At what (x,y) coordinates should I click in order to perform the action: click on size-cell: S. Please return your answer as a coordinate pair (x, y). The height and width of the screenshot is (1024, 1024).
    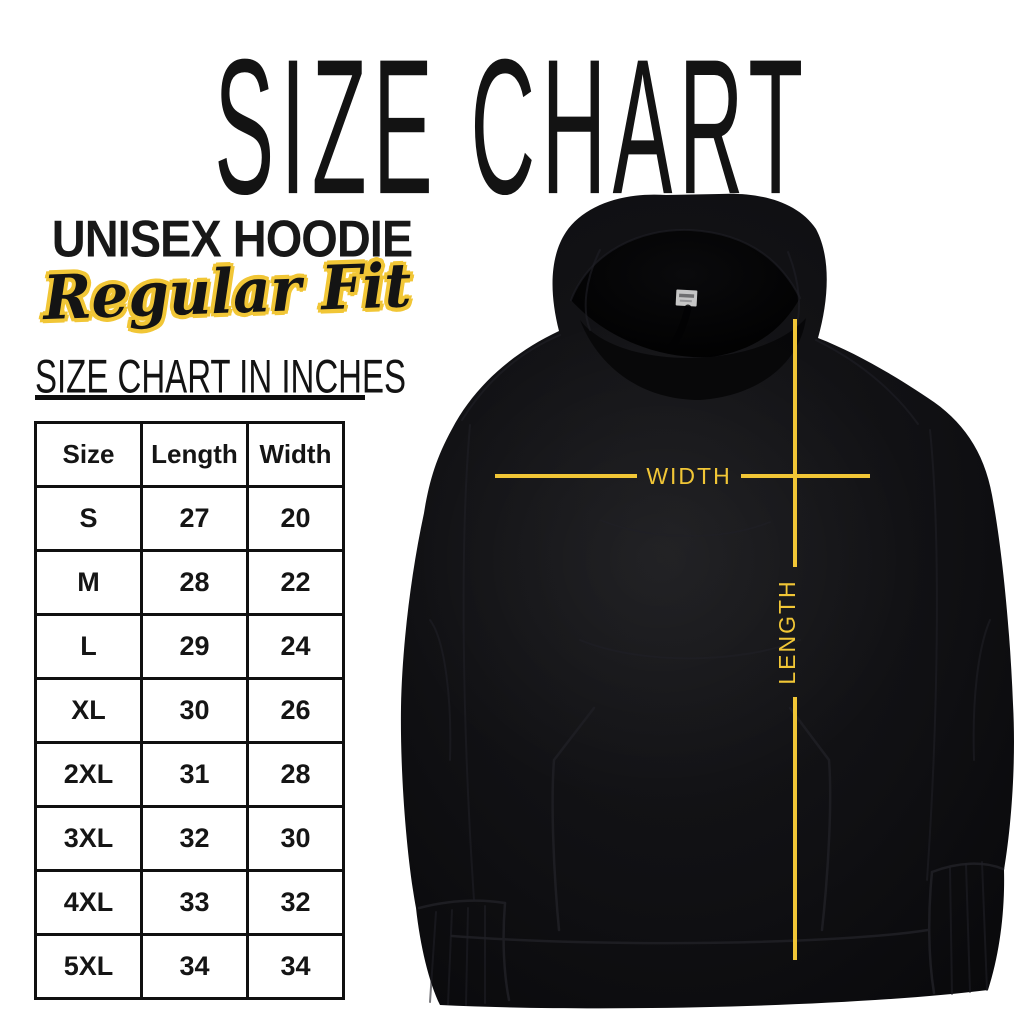
    Looking at the image, I should click on (88, 518).